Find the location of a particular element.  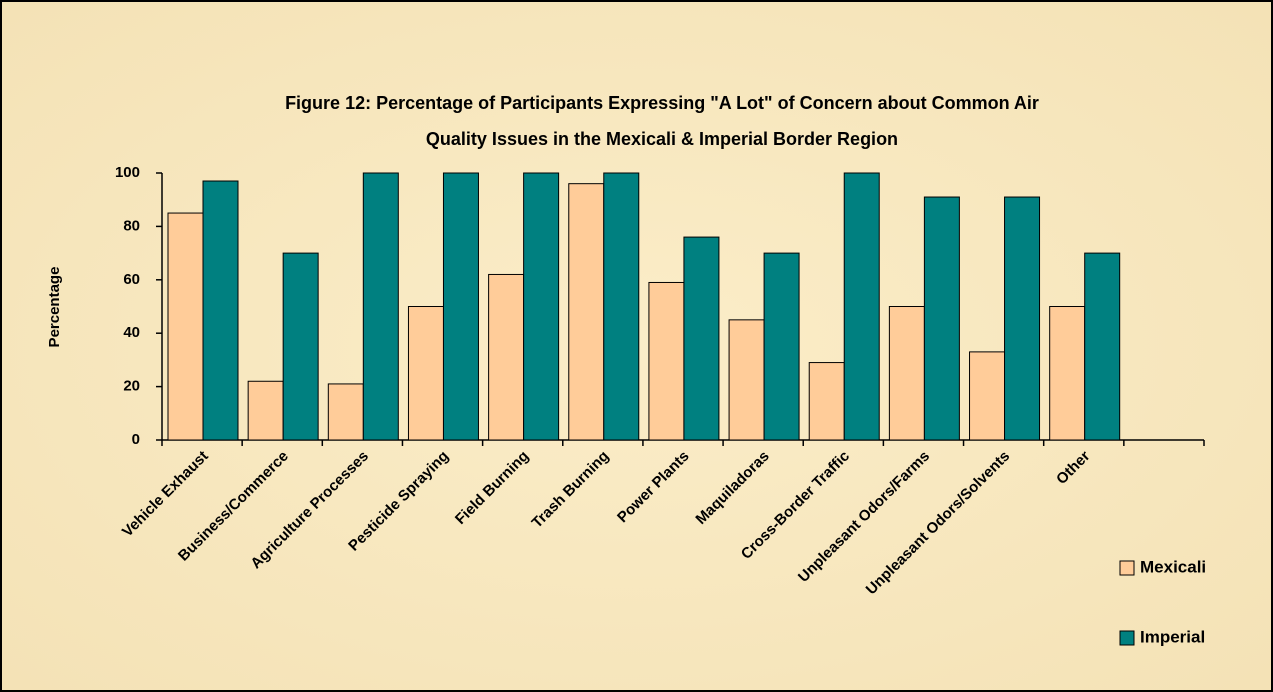

y-tick-label: 40 is located at coordinates (131, 332).